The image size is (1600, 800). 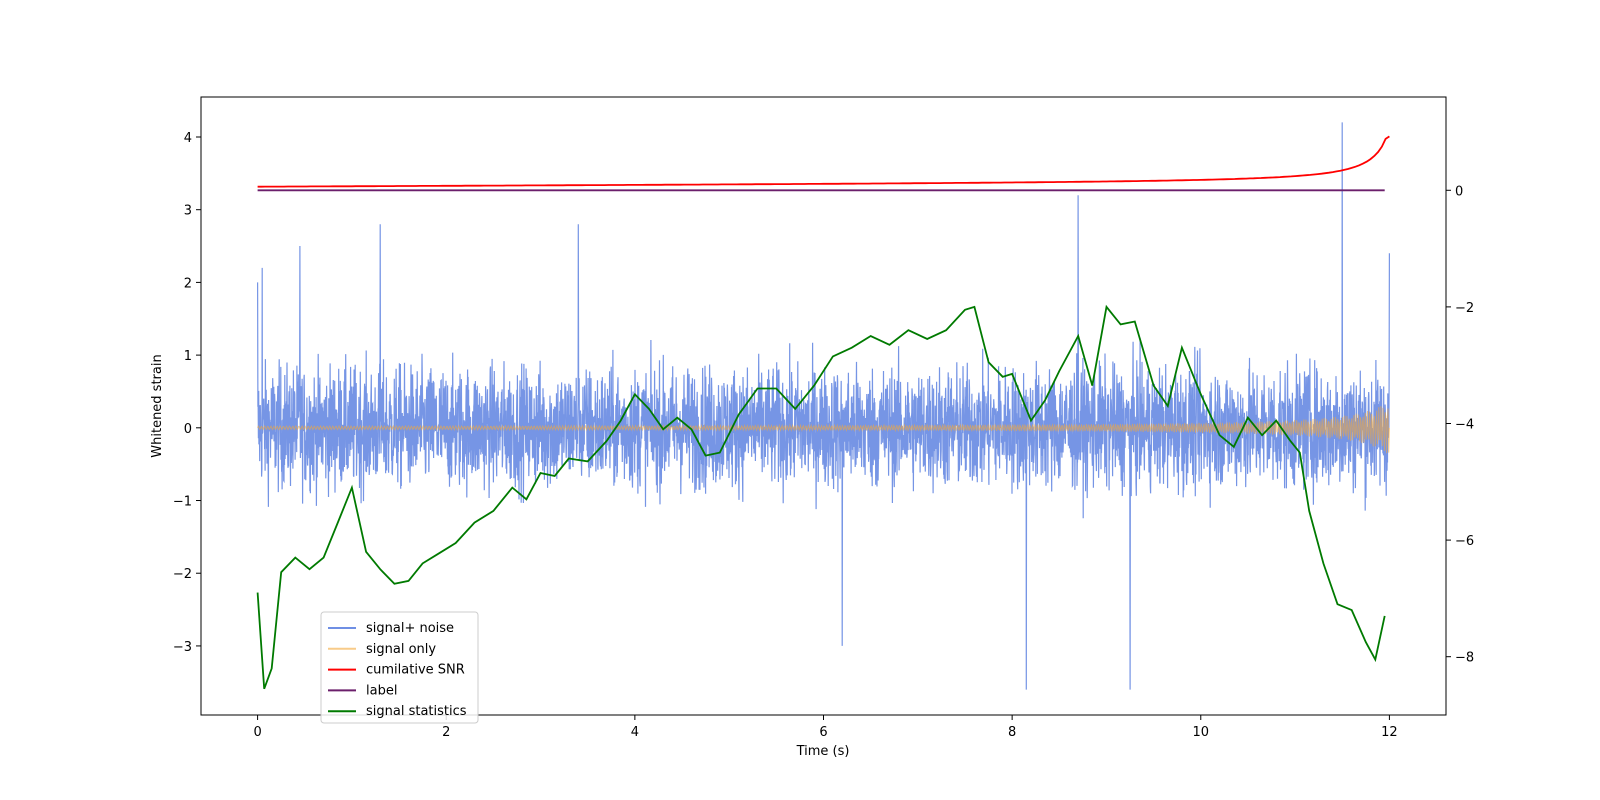 I want to click on signal-only-series, so click(x=823, y=430).